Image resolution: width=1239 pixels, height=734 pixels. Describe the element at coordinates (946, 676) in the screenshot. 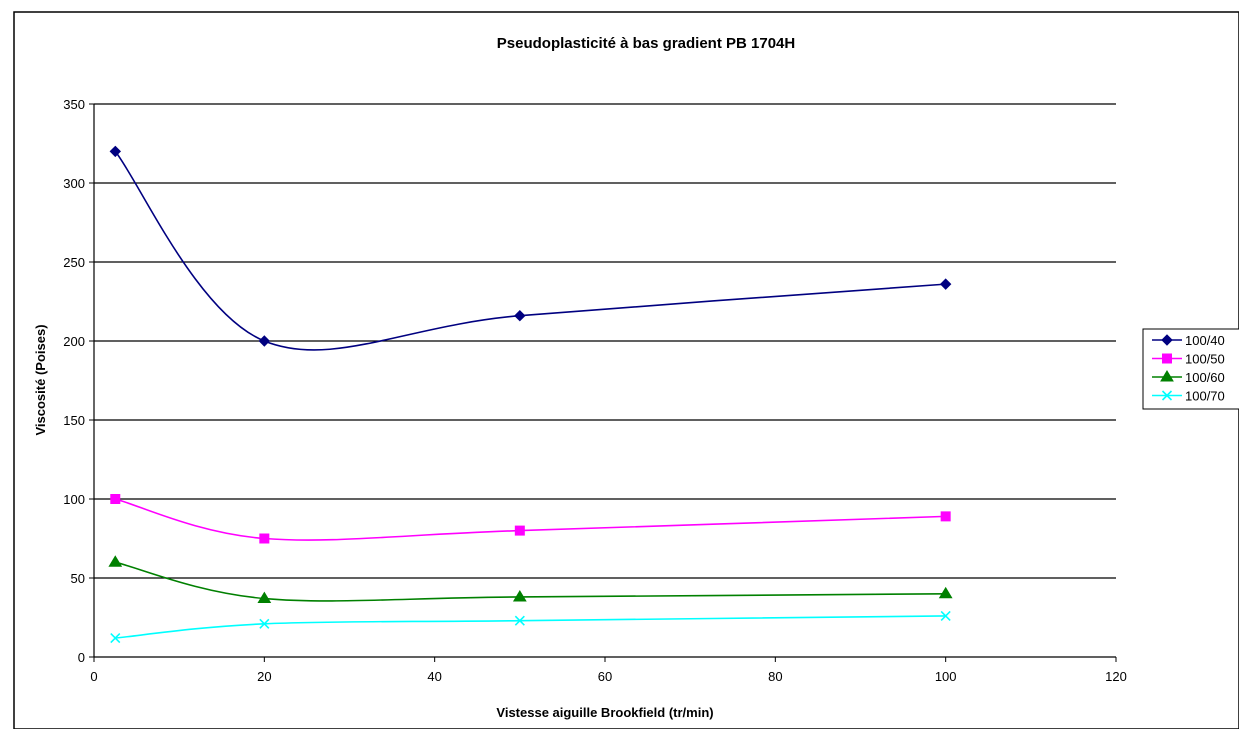

I see `x-tick-label: 100` at that location.